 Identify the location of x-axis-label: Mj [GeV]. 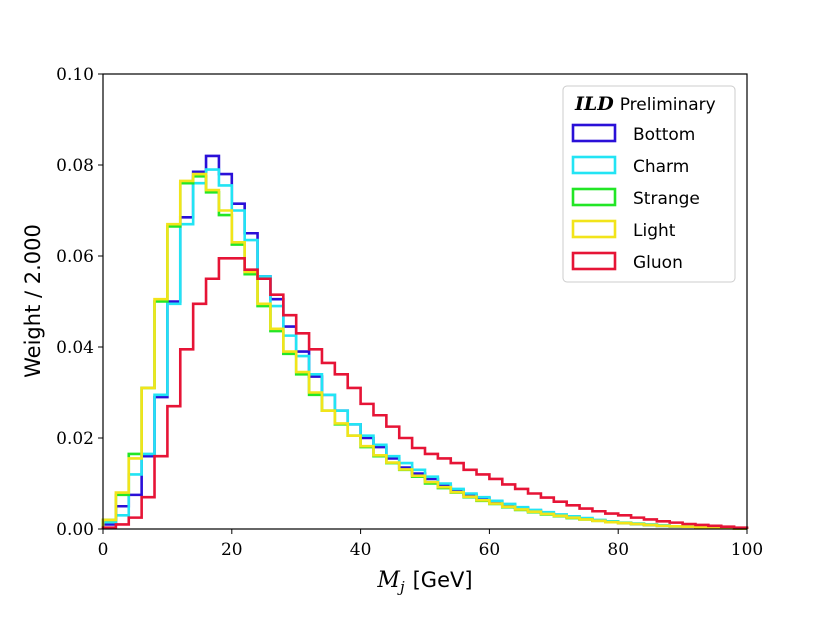
(424, 582).